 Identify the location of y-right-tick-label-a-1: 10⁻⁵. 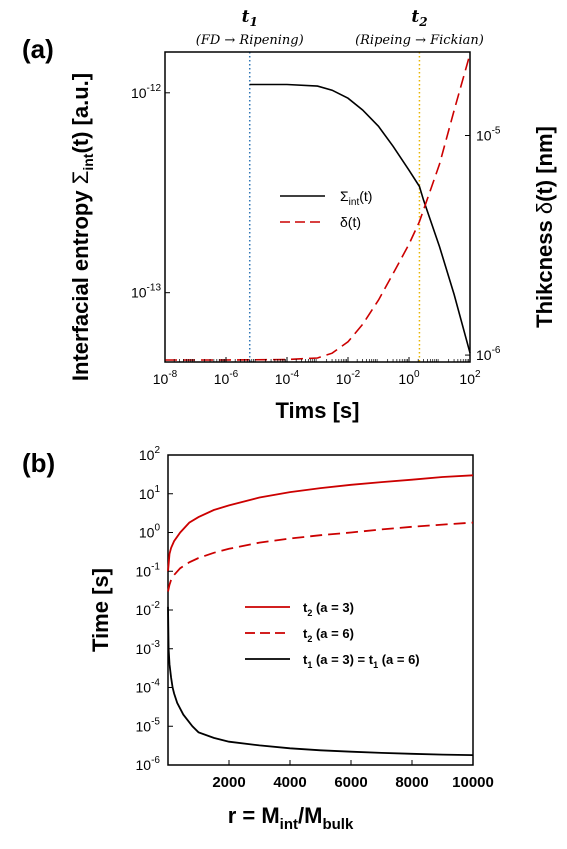
(488, 134).